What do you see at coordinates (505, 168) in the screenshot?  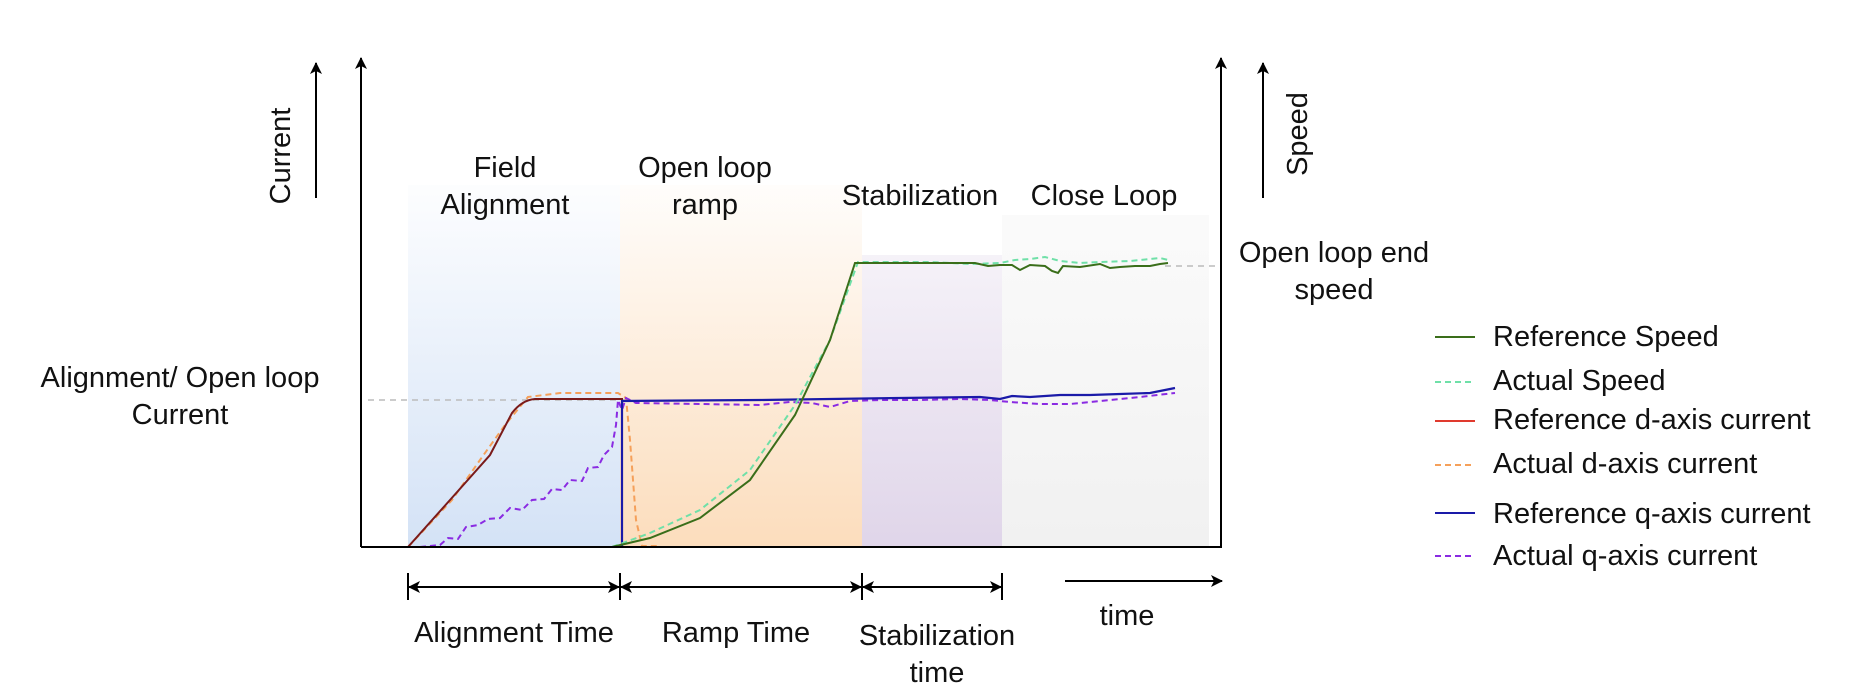 I see `phase-title-field-alignment-line1: Field` at bounding box center [505, 168].